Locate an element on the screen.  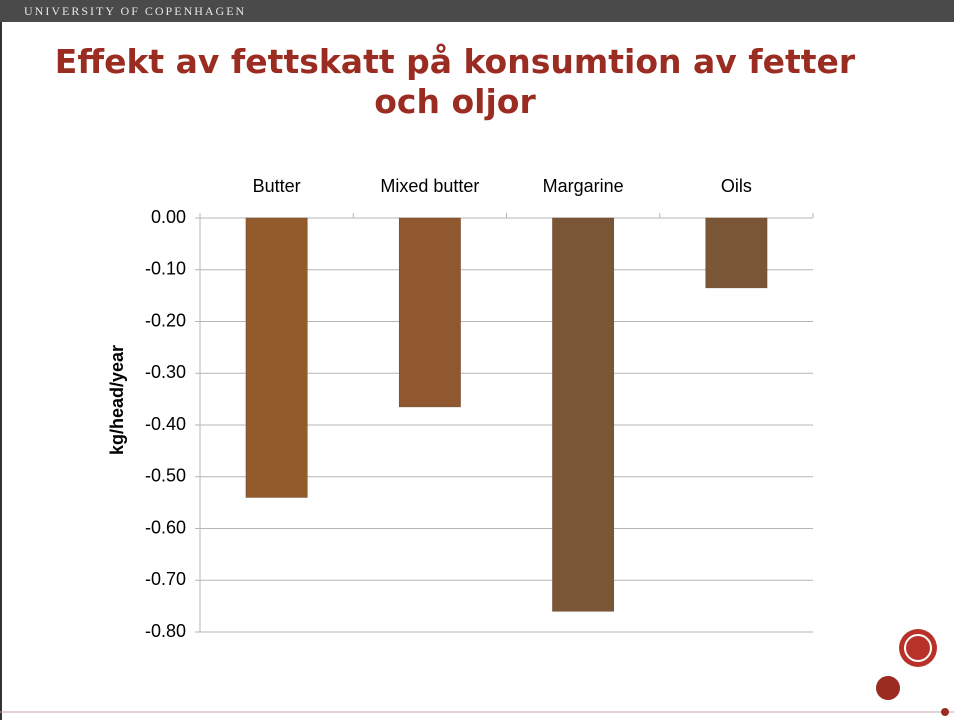
y-tick-label: -0.20 is located at coordinates (165, 320).